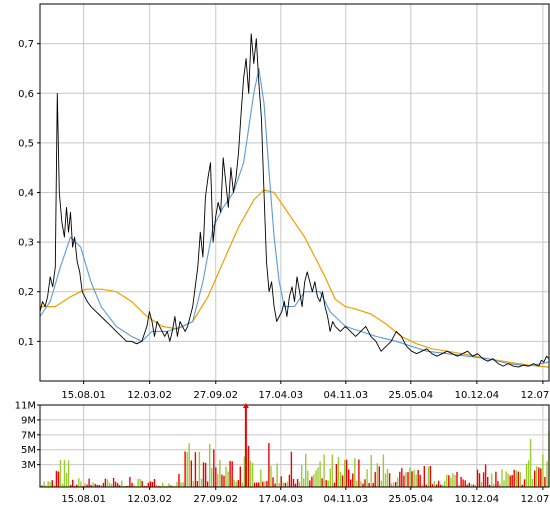 Image resolution: width=550 pixels, height=512 pixels. Describe the element at coordinates (535, 395) in the screenshot. I see `price-x-tick-label: 12.07.05` at that location.